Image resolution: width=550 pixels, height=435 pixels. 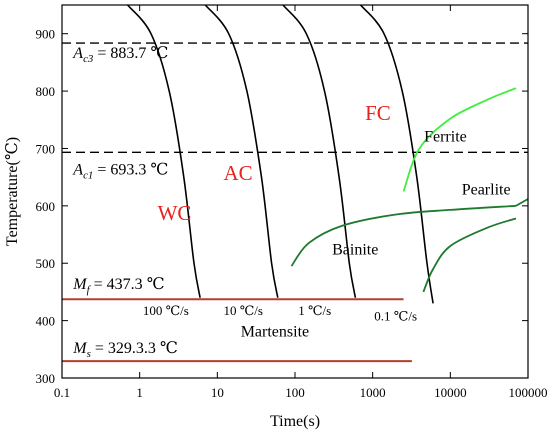 What do you see at coordinates (275, 332) in the screenshot?
I see `annotation-martensite: Martensite` at bounding box center [275, 332].